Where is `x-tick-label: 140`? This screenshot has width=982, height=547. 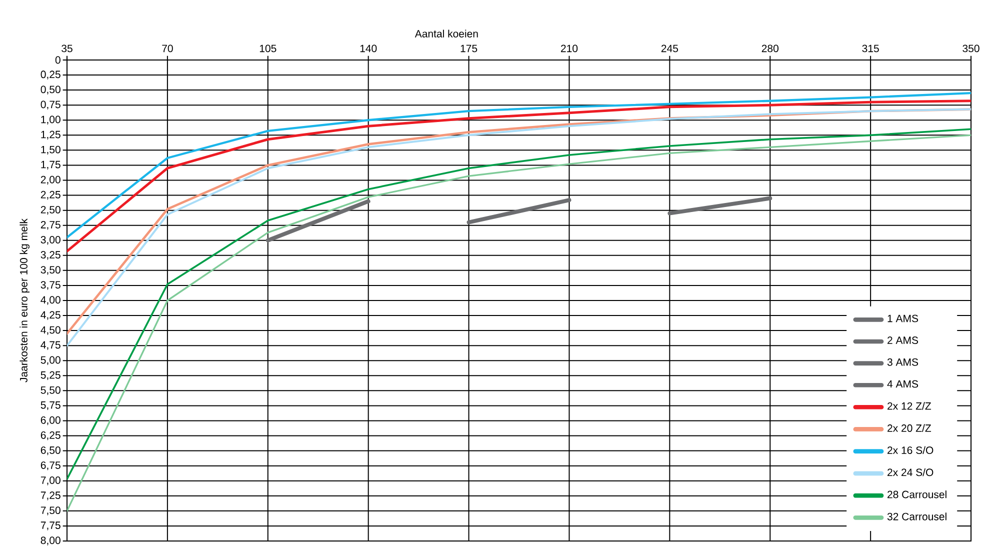
x-tick-label: 140 is located at coordinates (368, 48).